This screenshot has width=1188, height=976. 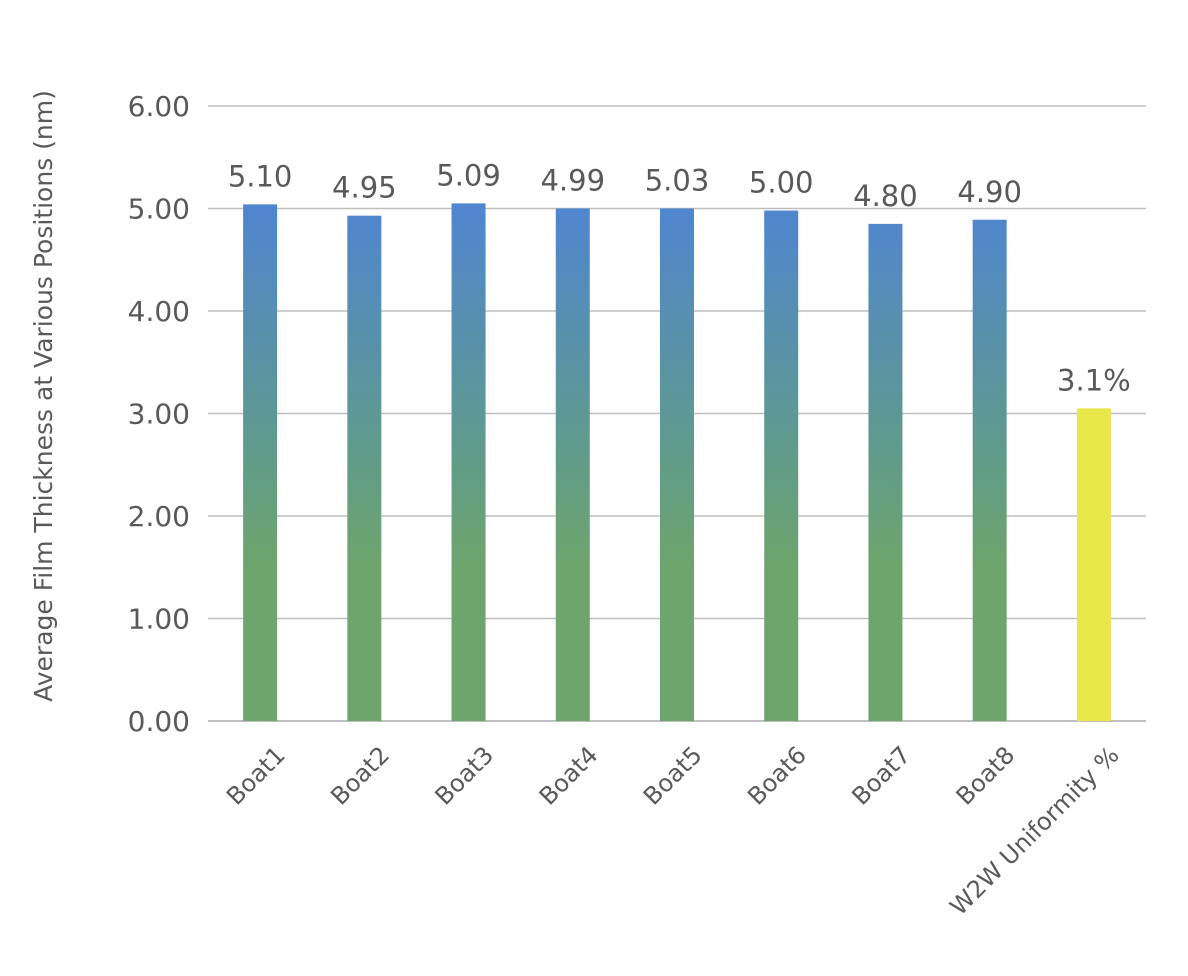 What do you see at coordinates (572, 181) in the screenshot?
I see `data-label: 4.99` at bounding box center [572, 181].